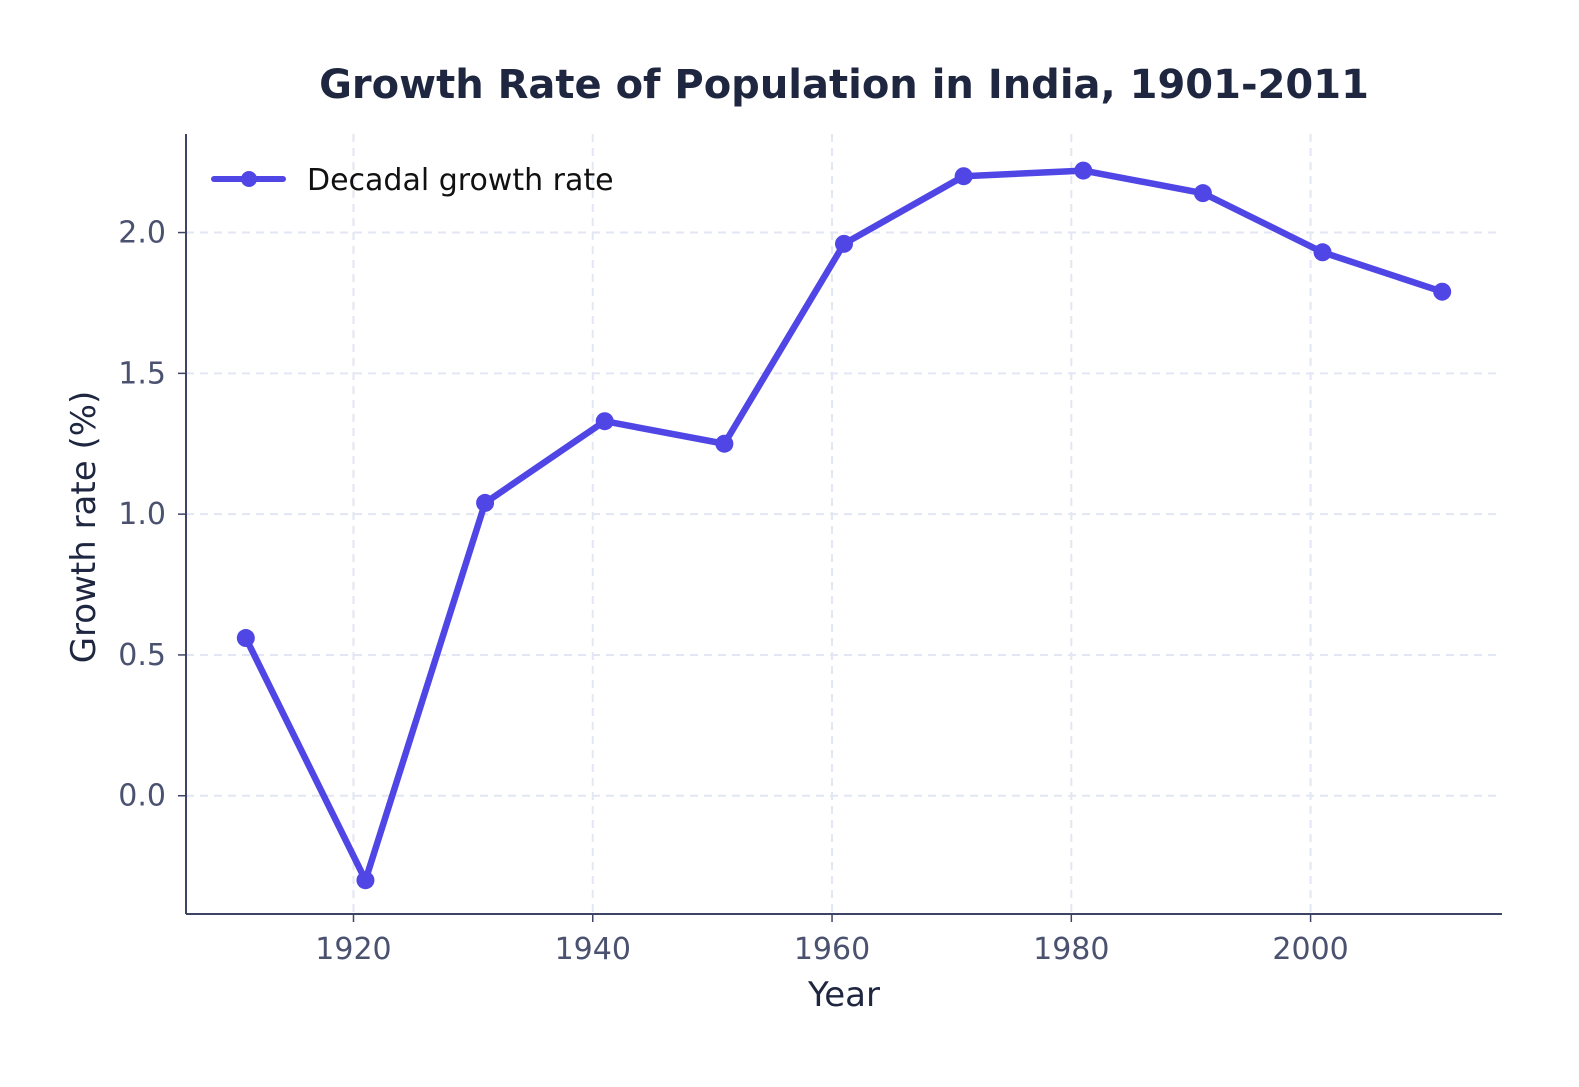  Describe the element at coordinates (353, 949) in the screenshot. I see `x-tick-label: 1920` at that location.